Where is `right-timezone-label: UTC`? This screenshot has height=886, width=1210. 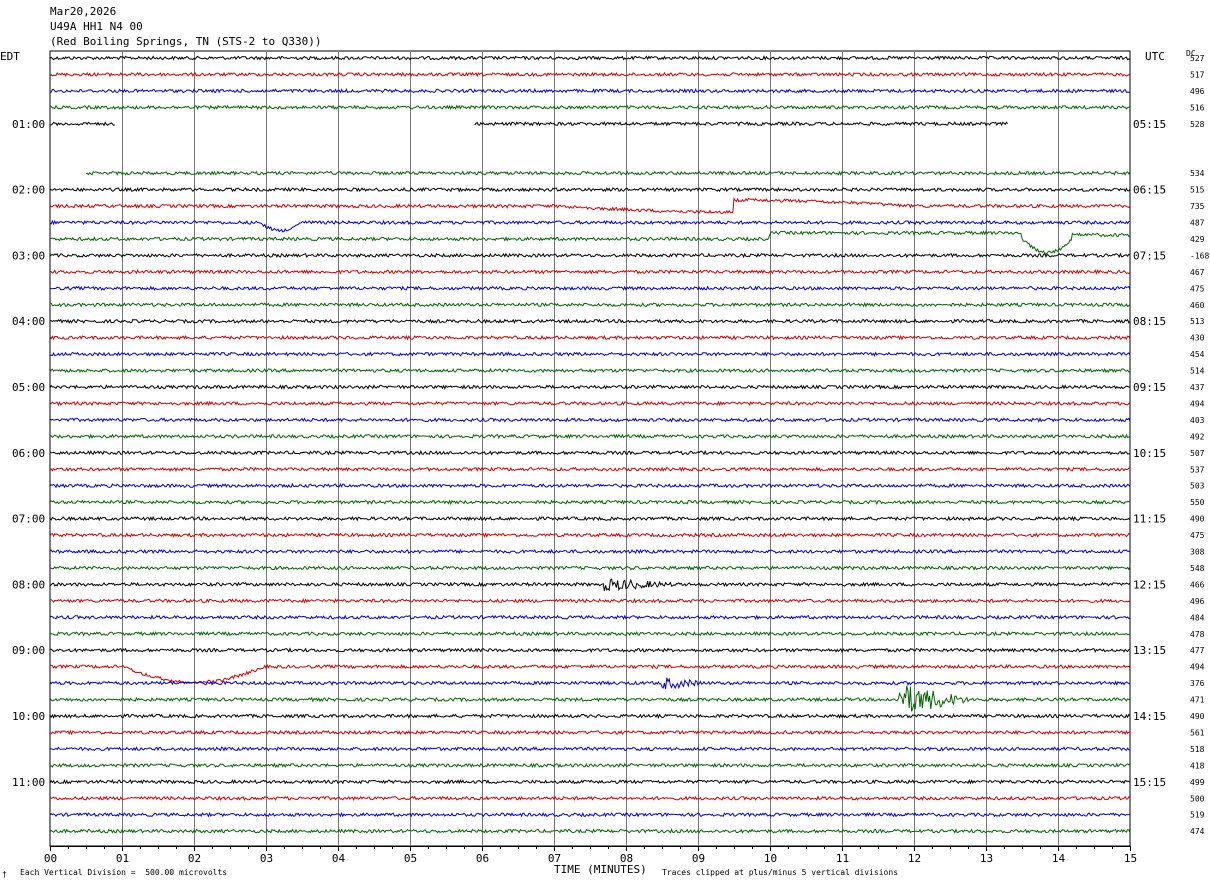 right-timezone-label: UTC is located at coordinates (1155, 56).